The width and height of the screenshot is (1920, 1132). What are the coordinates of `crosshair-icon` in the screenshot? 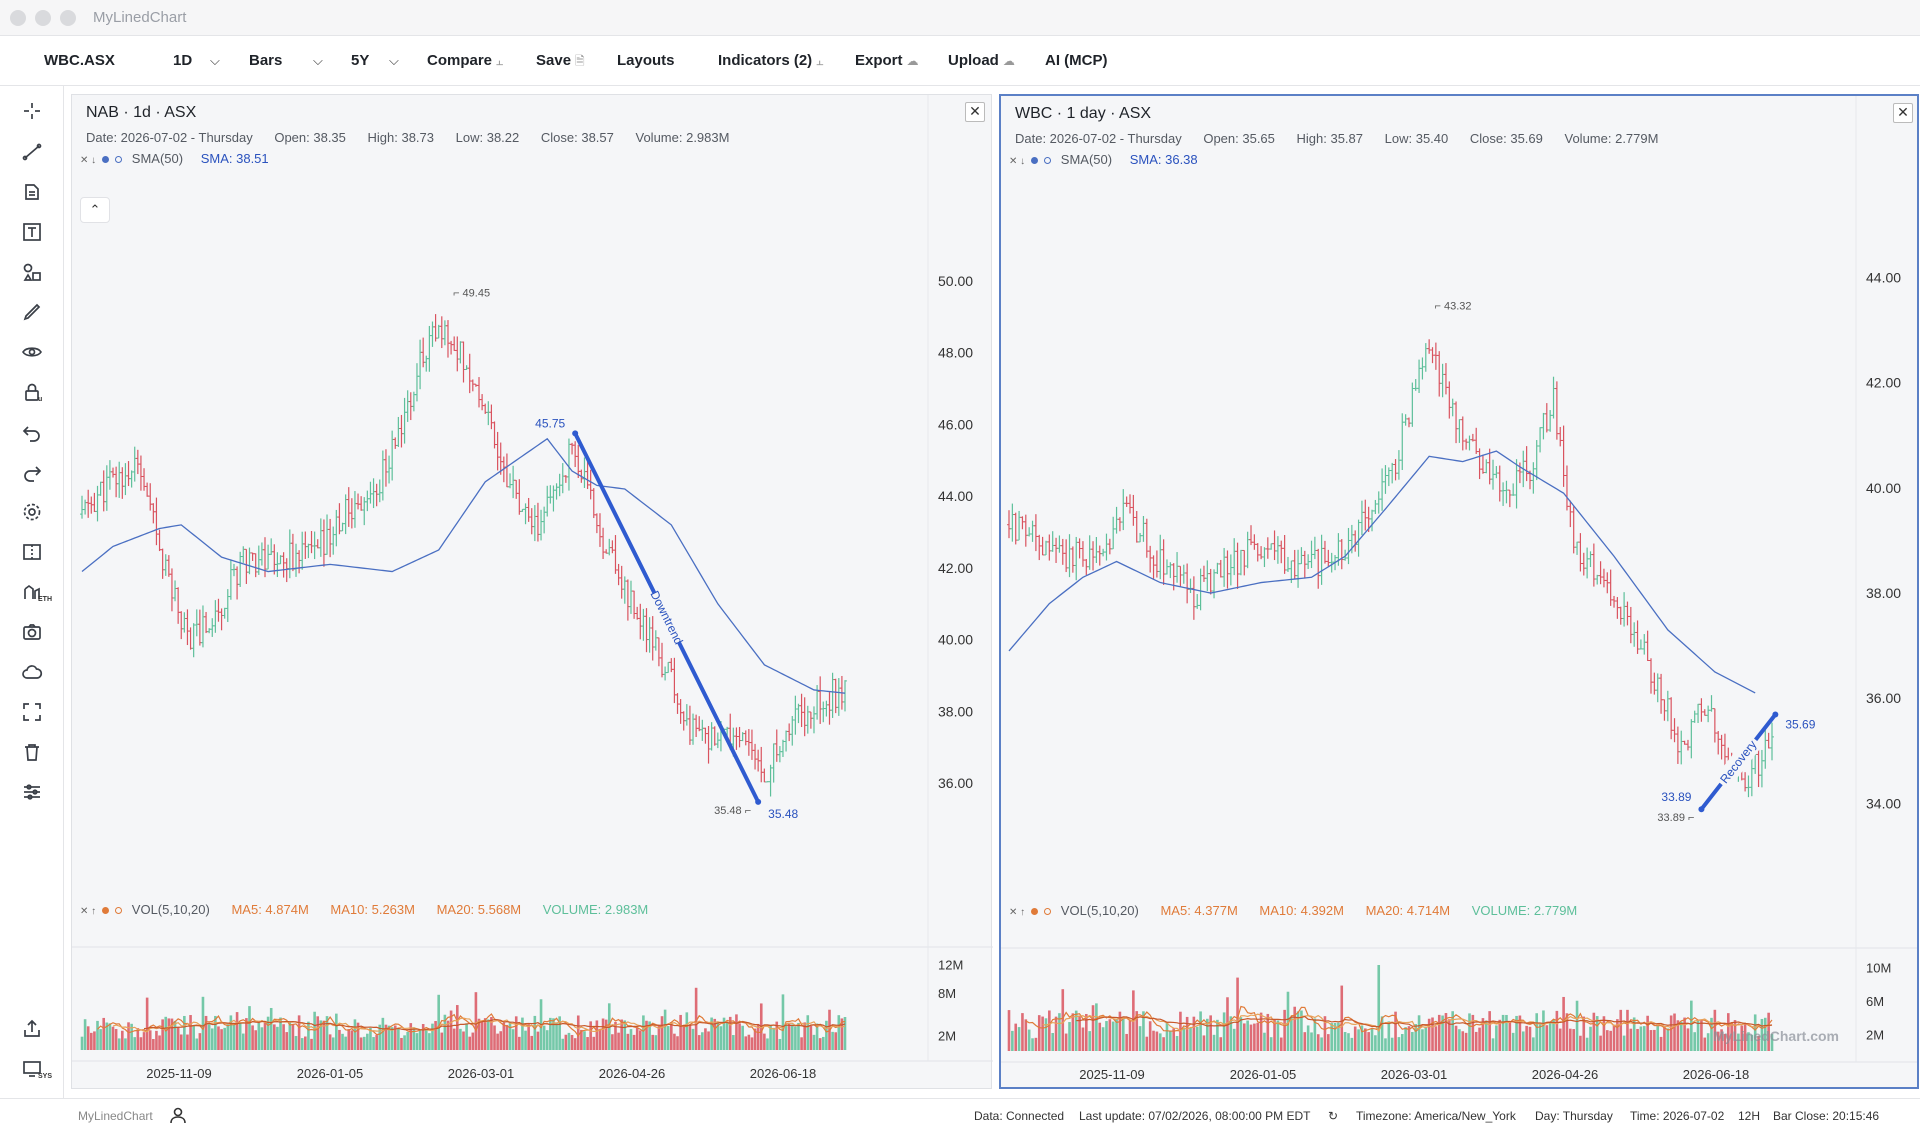 It's located at (32, 111).